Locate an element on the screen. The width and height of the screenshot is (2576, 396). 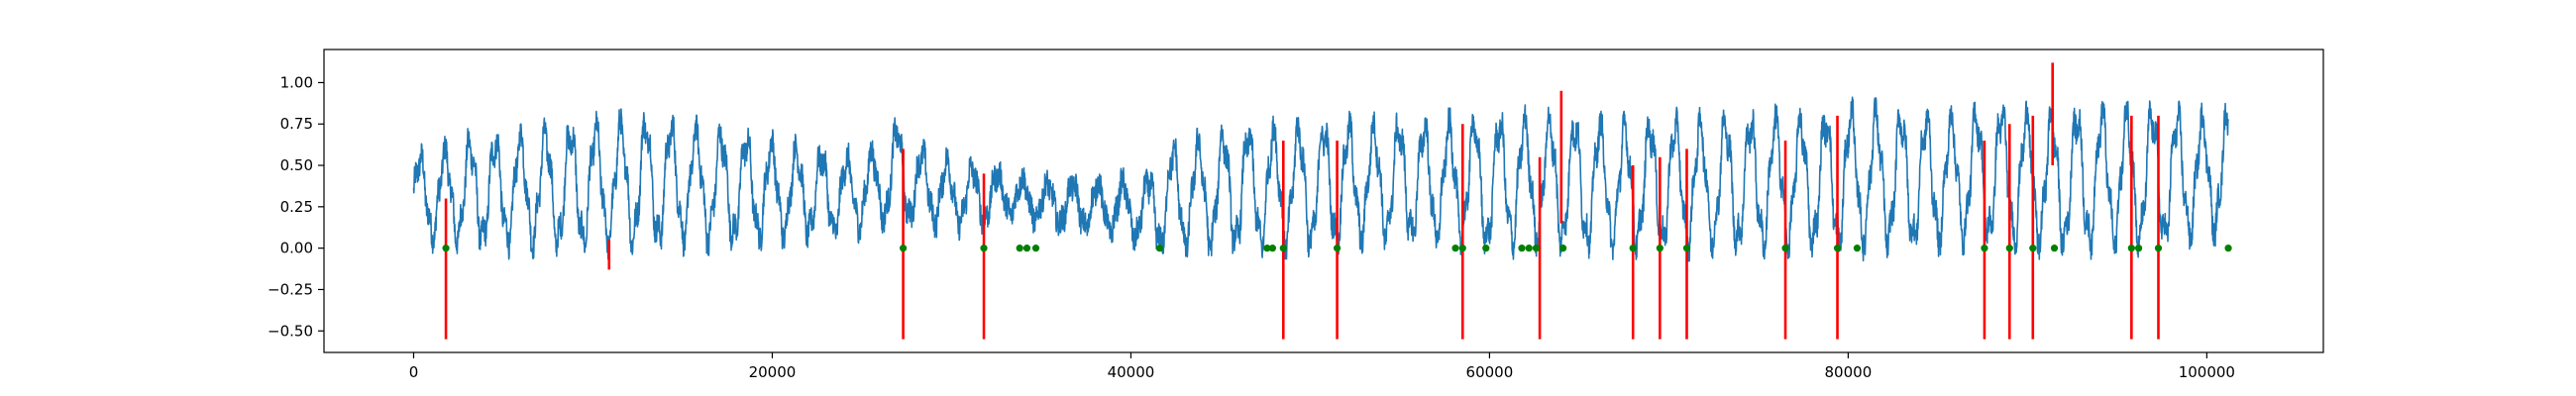
x-tick-label-1: 20000 is located at coordinates (773, 372).